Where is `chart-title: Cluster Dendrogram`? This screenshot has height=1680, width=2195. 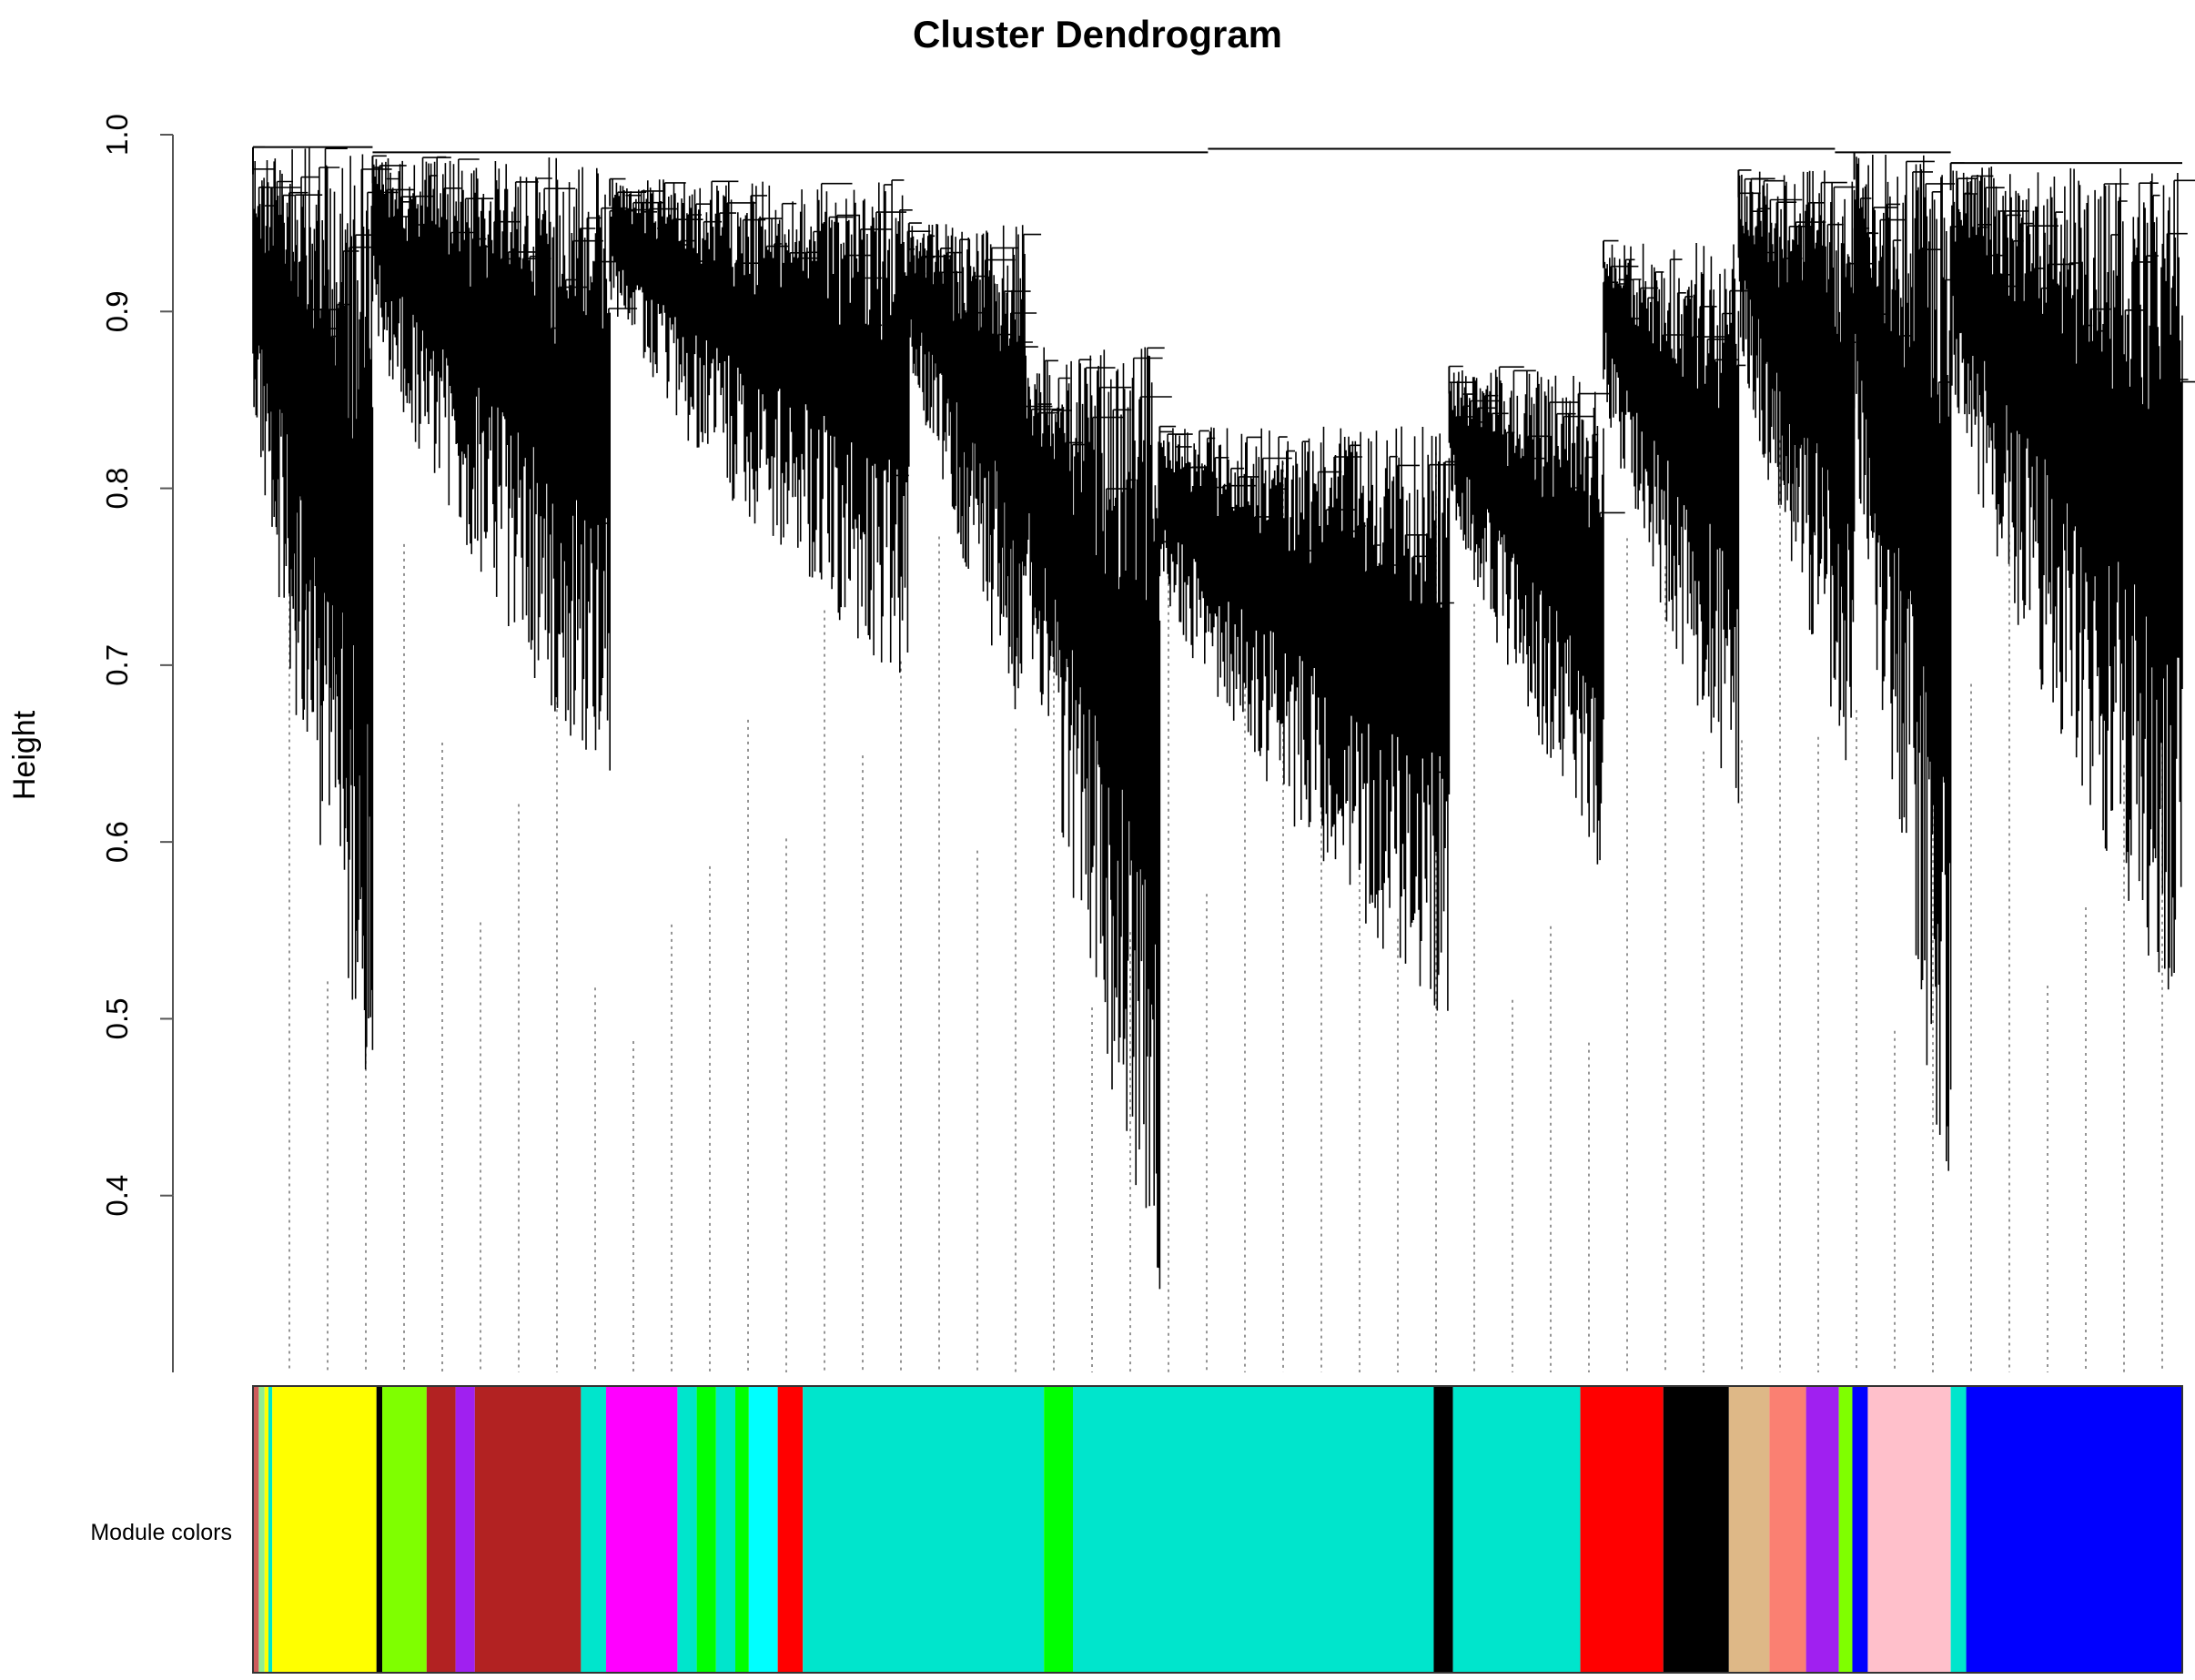
chart-title: Cluster Dendrogram is located at coordinates (1097, 34).